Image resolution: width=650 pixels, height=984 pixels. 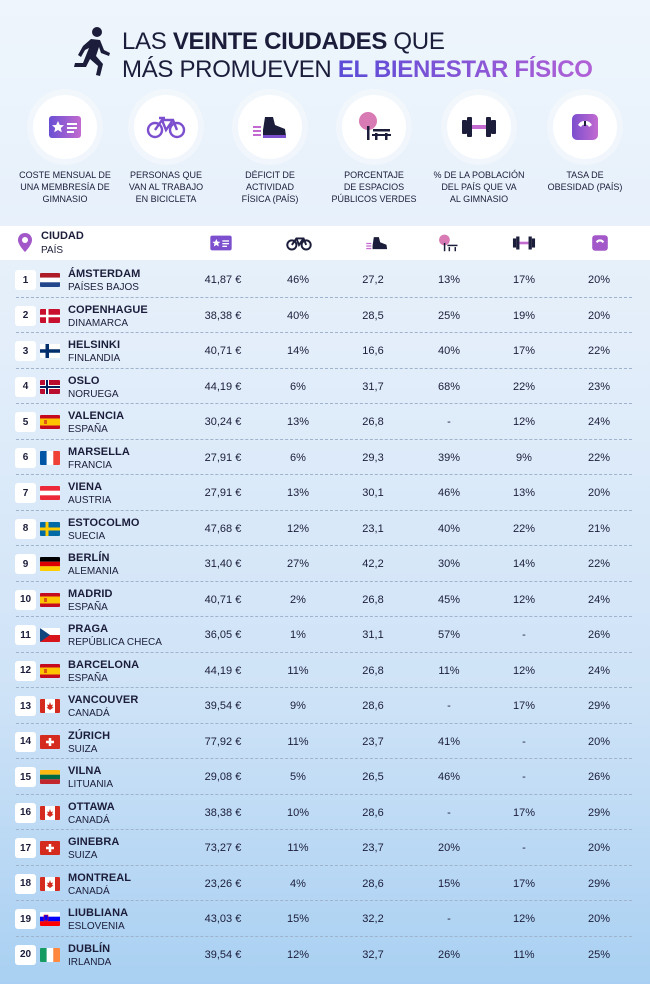 What do you see at coordinates (373, 599) in the screenshot?
I see `cell-deficit: 26,8` at bounding box center [373, 599].